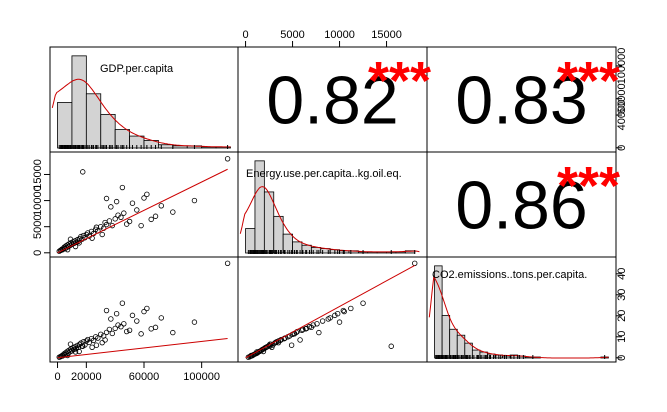  Describe the element at coordinates (38, 174) in the screenshot. I see `y-tick-label: 15000` at that location.